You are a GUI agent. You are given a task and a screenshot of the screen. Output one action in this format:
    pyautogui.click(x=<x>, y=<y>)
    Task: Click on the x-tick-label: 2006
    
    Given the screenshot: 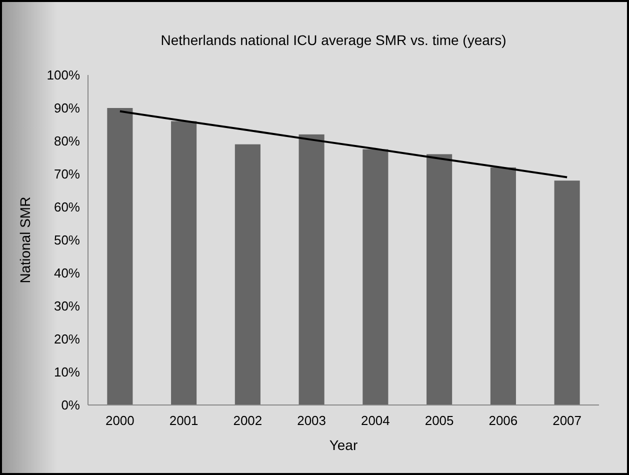 What is the action you would take?
    pyautogui.click(x=503, y=420)
    